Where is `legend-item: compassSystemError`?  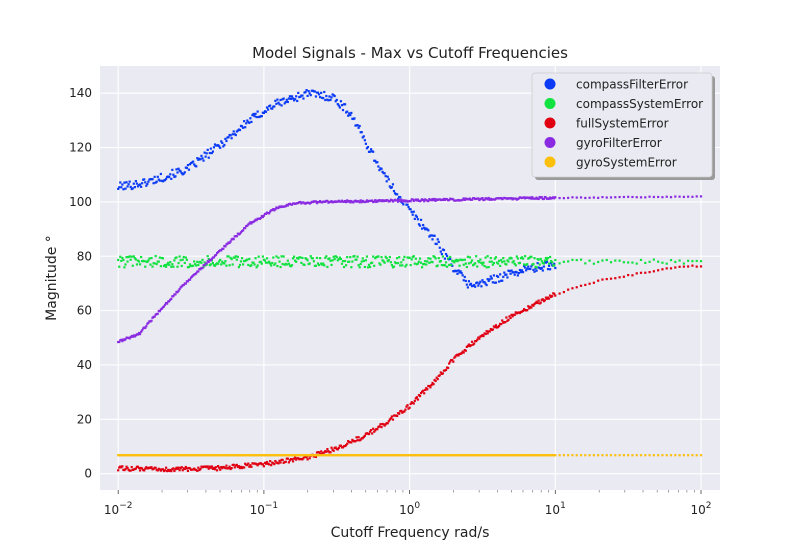 legend-item: compassSystemError is located at coordinates (623, 104).